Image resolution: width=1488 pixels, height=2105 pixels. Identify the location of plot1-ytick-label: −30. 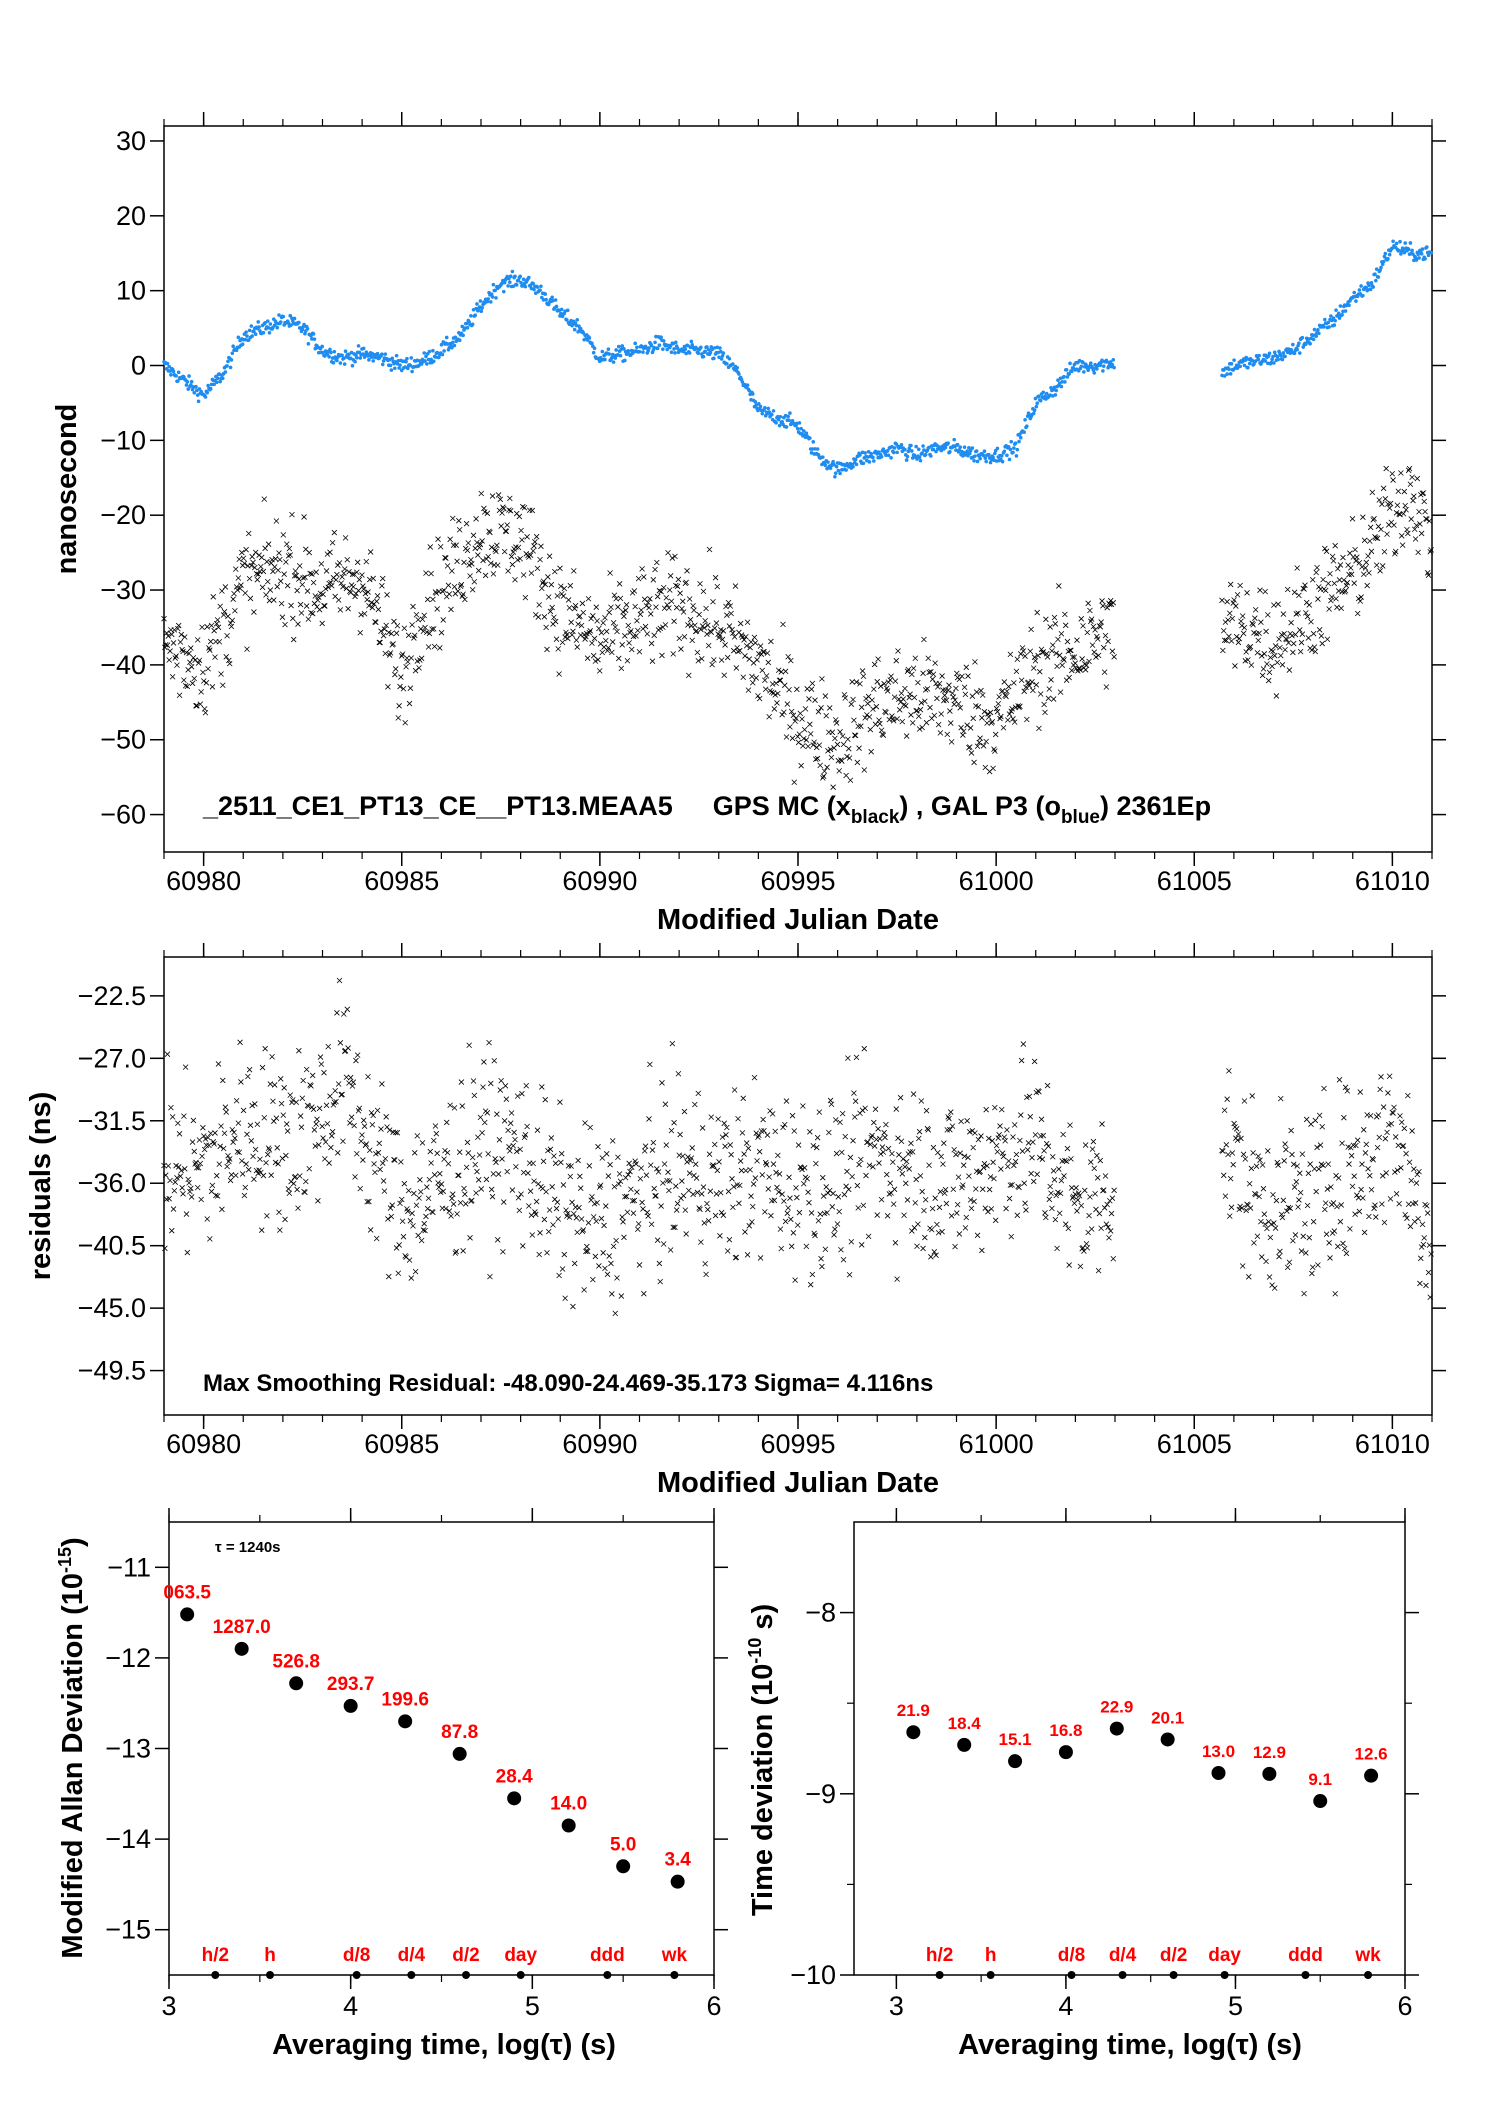
(123, 590).